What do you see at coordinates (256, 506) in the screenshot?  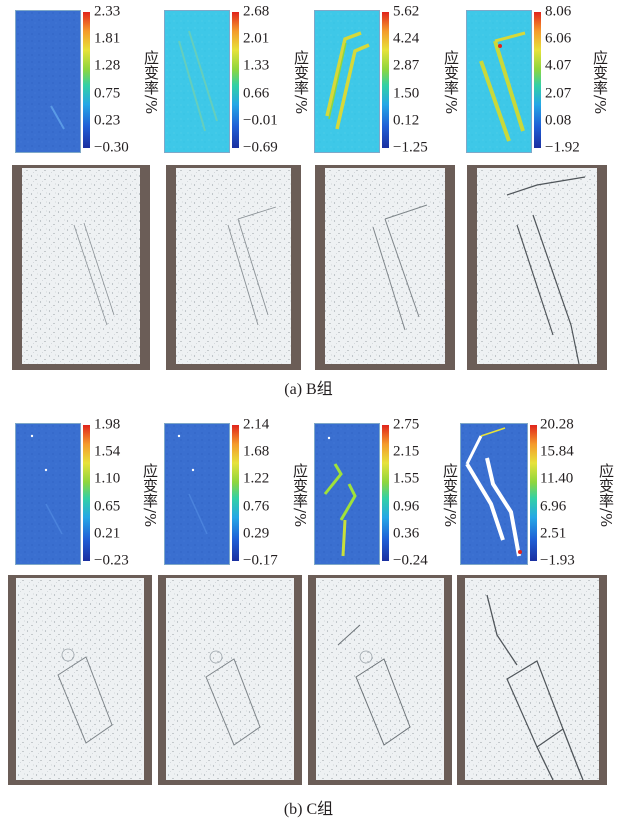 I see `tick-label: 0.76` at bounding box center [256, 506].